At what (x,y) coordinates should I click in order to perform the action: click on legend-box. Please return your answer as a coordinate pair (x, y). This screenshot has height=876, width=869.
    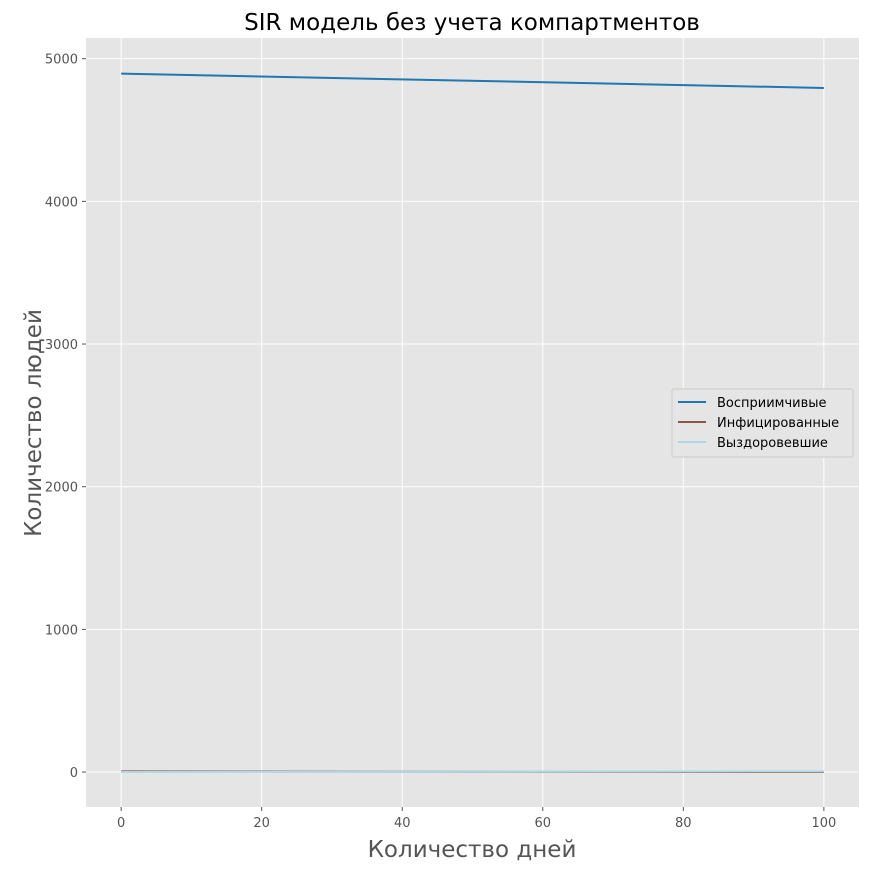
    Looking at the image, I should click on (762, 423).